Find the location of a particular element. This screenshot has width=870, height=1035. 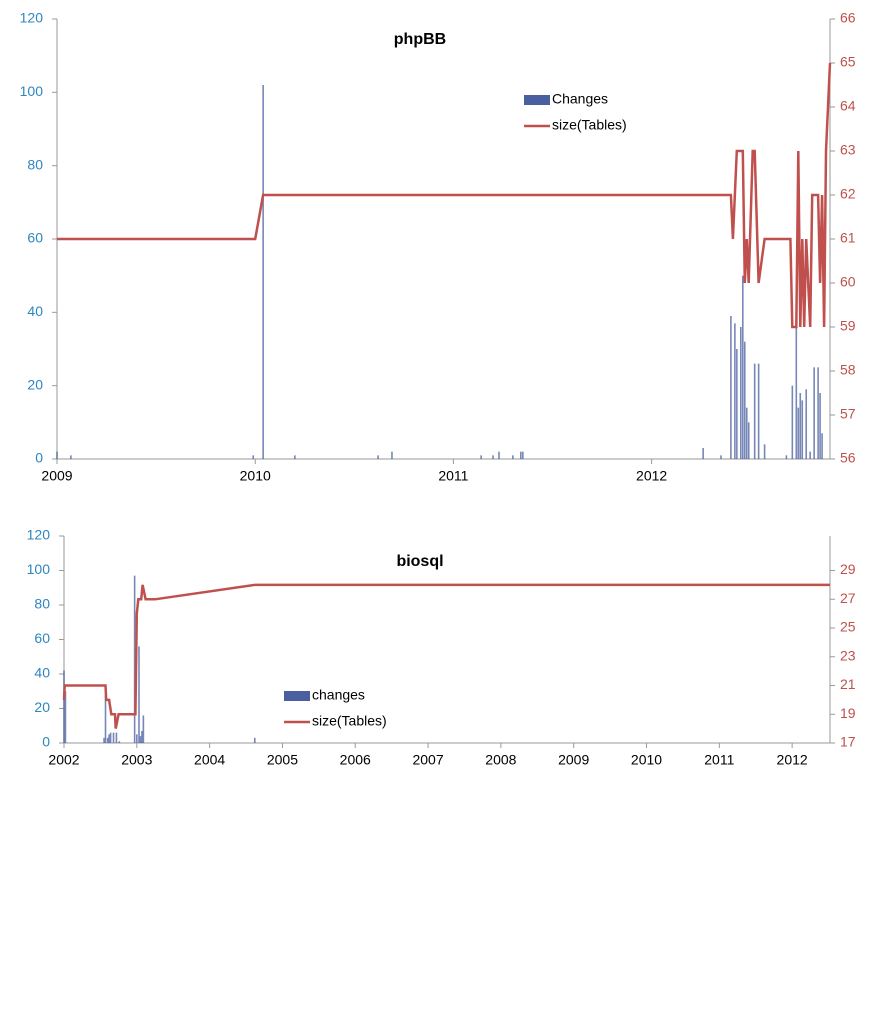

y-tick-label: 60 is located at coordinates (42, 638).